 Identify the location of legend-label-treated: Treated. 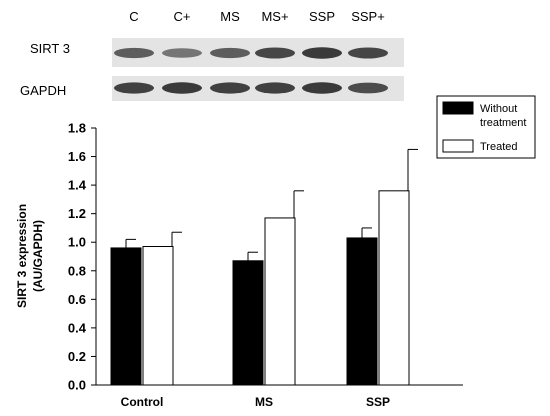
(499, 147).